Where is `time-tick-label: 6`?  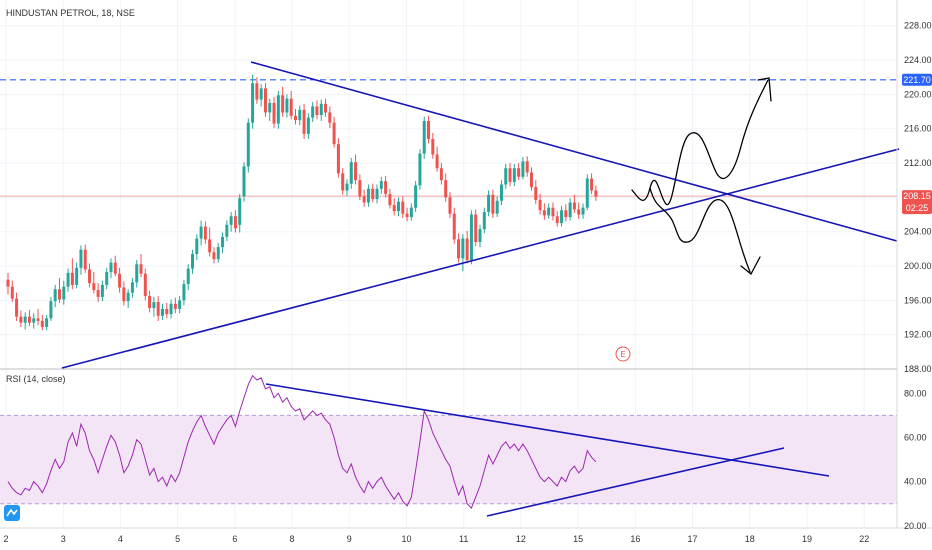
time-tick-label: 6 is located at coordinates (234, 539).